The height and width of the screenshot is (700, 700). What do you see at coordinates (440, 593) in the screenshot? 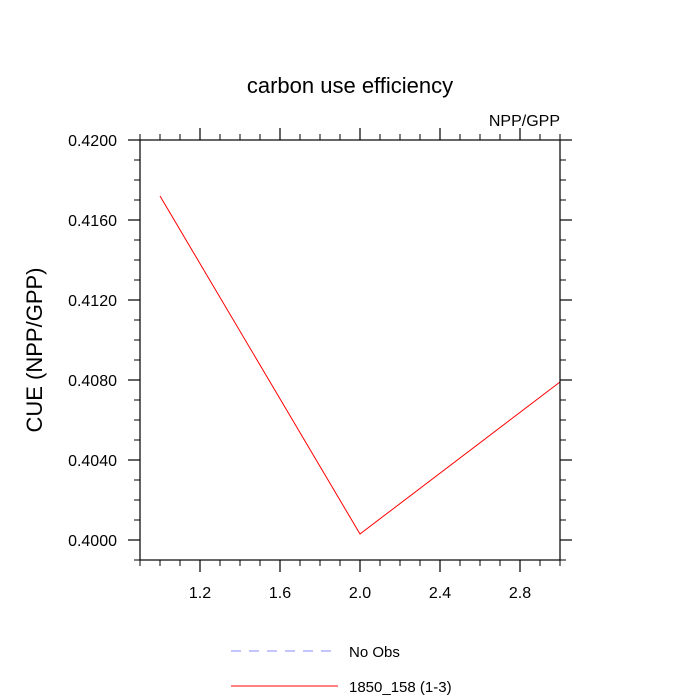
I see `x-tick-label: 2.4` at bounding box center [440, 593].